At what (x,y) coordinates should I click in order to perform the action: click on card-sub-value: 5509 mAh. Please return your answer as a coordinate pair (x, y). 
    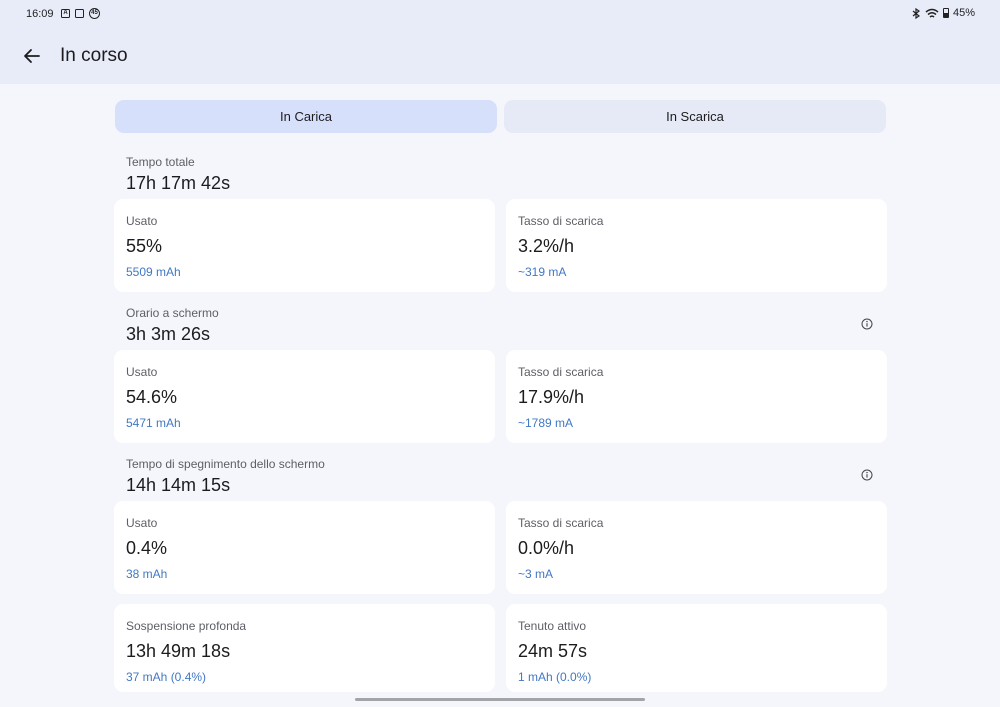
    Looking at the image, I should click on (153, 272).